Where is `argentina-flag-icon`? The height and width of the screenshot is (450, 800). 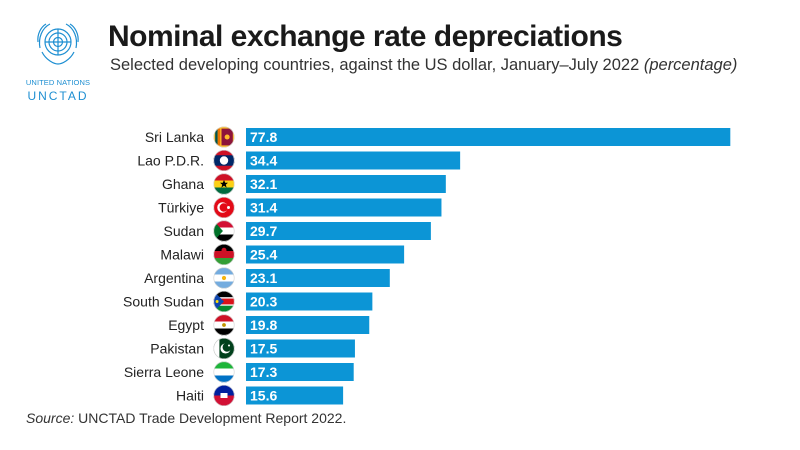 argentina-flag-icon is located at coordinates (224, 278).